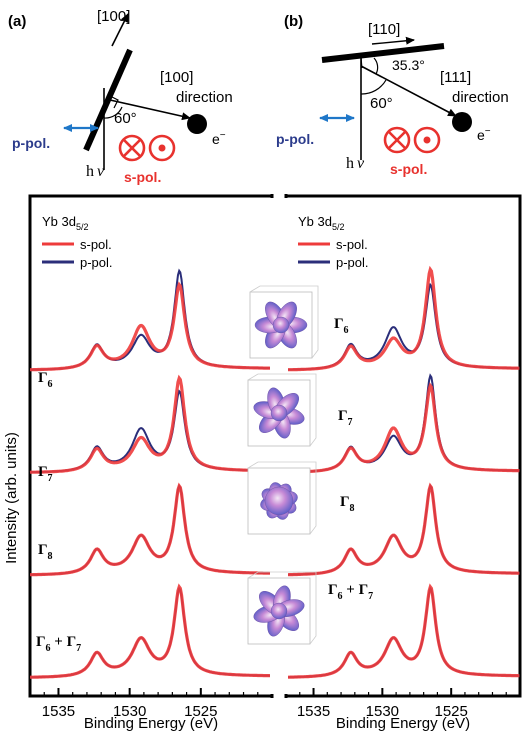 This screenshot has height=738, width=528. What do you see at coordinates (403, 326) in the screenshot?
I see `spectrum-b-1-p-pol` at bounding box center [403, 326].